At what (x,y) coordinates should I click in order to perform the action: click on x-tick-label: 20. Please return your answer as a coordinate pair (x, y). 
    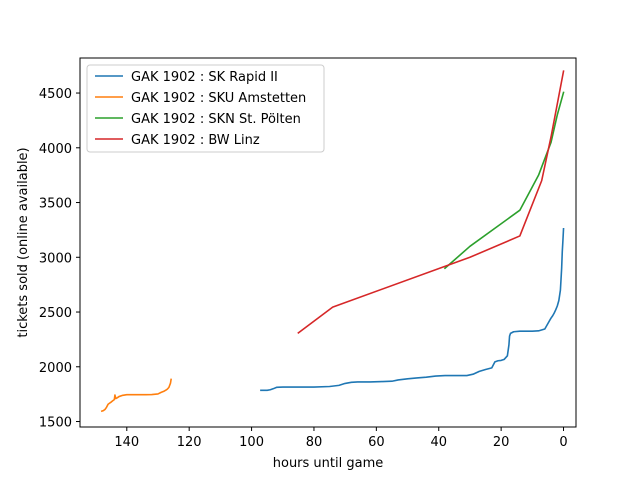
    Looking at the image, I should click on (501, 442).